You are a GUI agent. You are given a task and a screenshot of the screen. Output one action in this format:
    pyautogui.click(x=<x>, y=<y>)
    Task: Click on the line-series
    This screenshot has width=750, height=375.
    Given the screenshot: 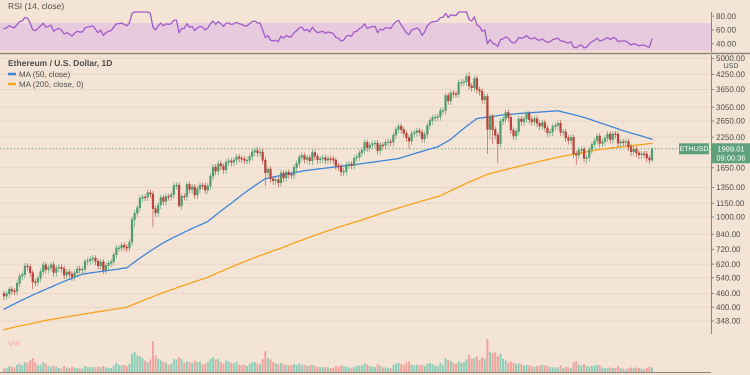 What is the action you would take?
    pyautogui.click(x=328, y=30)
    